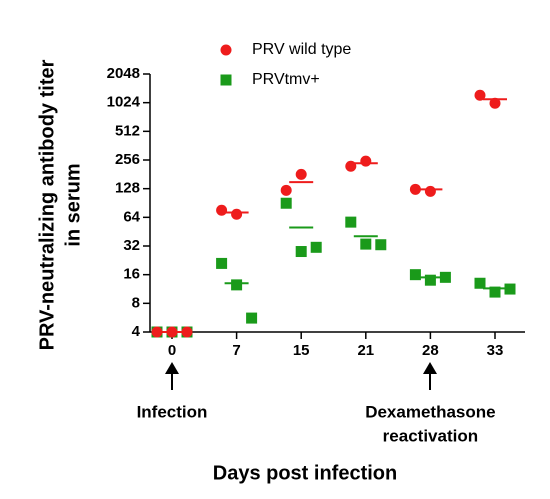  What do you see at coordinates (286, 79) in the screenshot?
I see `legend-label: PRVtmv+` at bounding box center [286, 79].